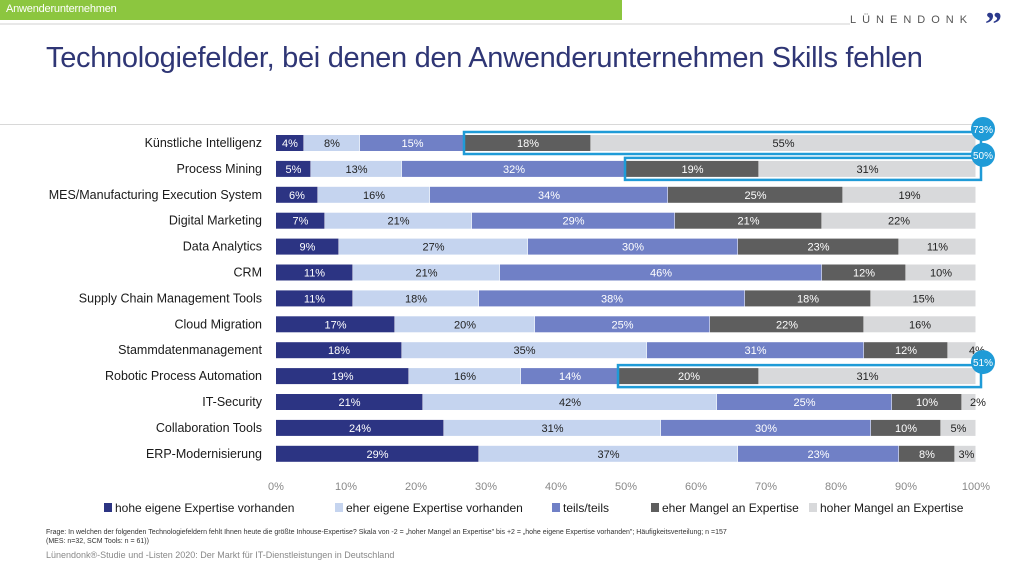 This screenshot has width=1024, height=576. What do you see at coordinates (696, 487) in the screenshot?
I see `x-tick-label: 60%` at bounding box center [696, 487].